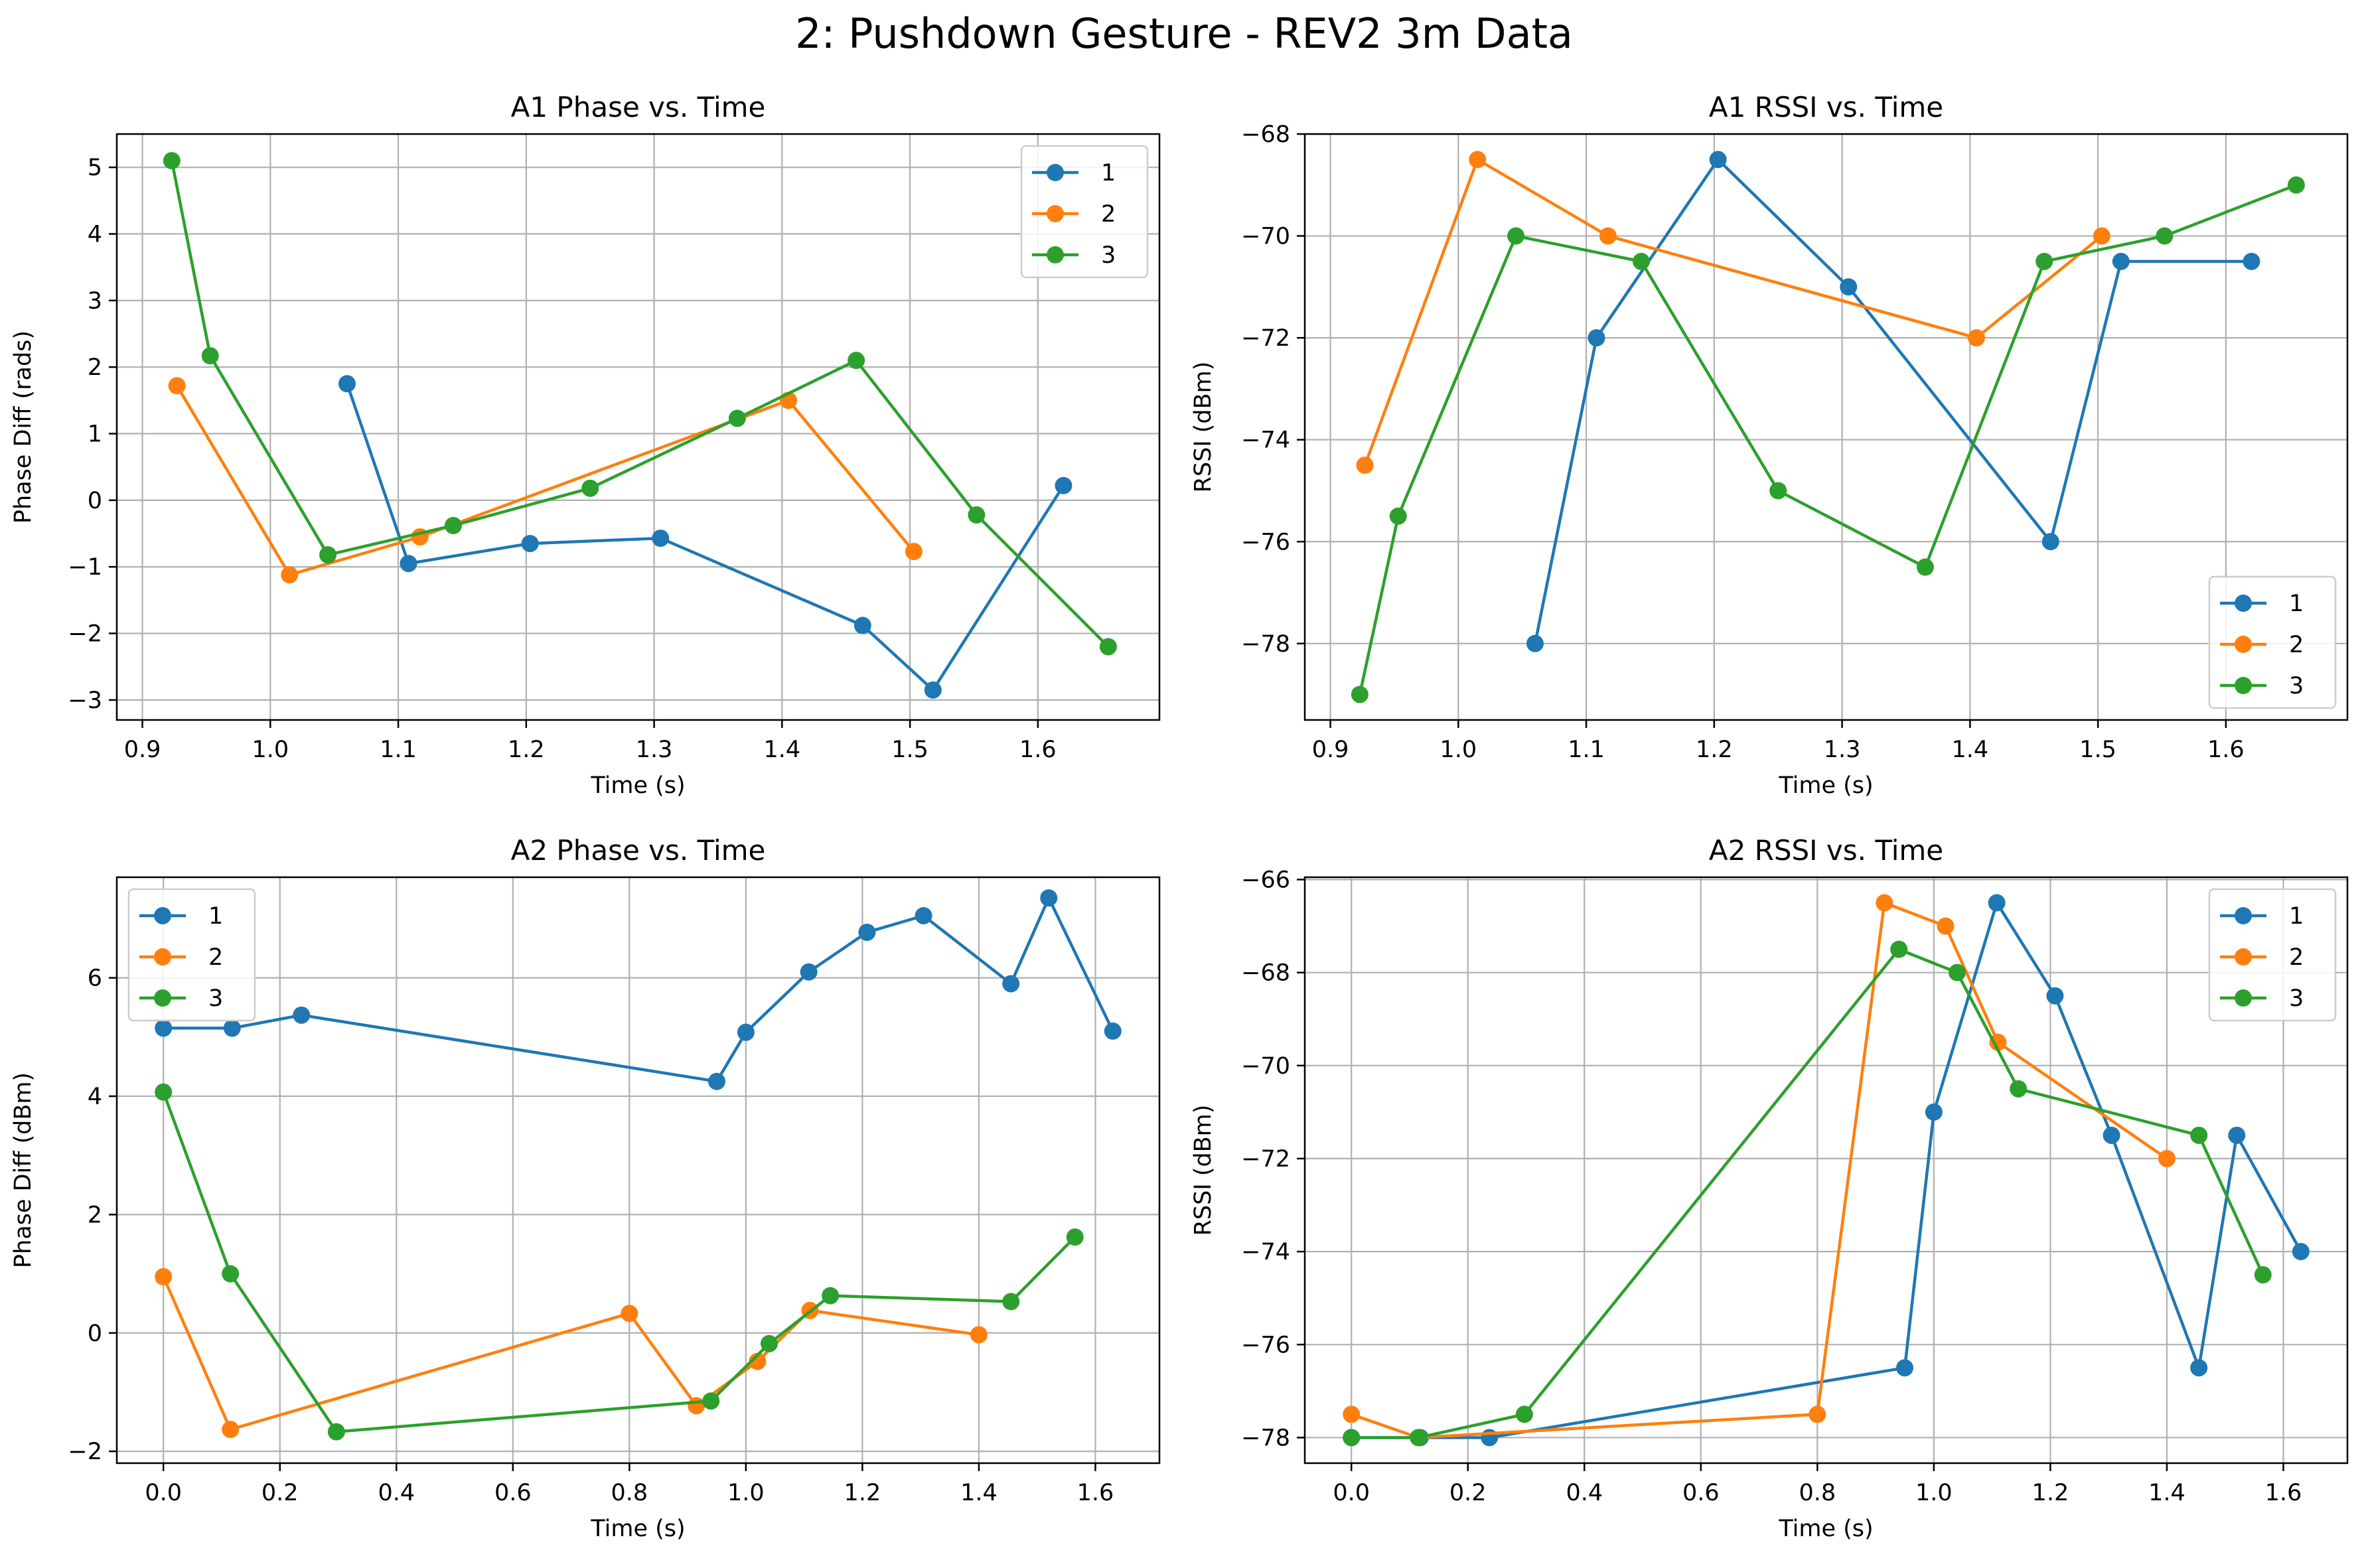 The width and height of the screenshot is (2368, 1568). What do you see at coordinates (1265, 237) in the screenshot?
I see `y-tick-label: −70` at bounding box center [1265, 237].